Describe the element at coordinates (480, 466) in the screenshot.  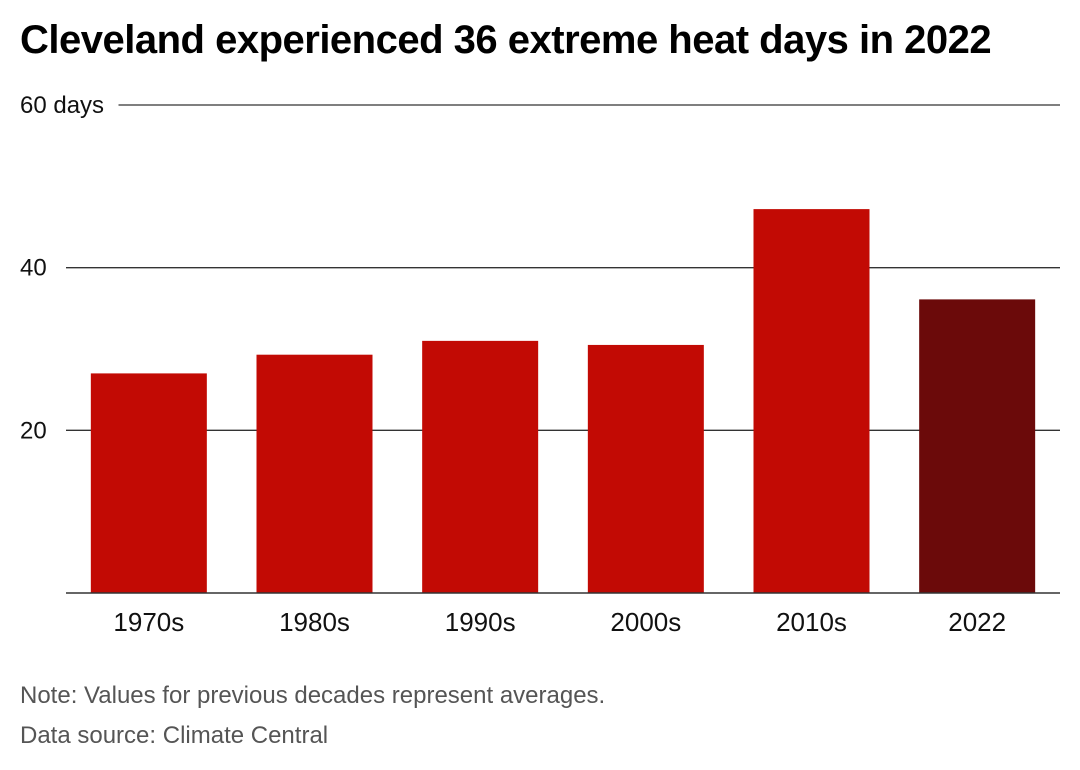
I see `bar-1990s` at that location.